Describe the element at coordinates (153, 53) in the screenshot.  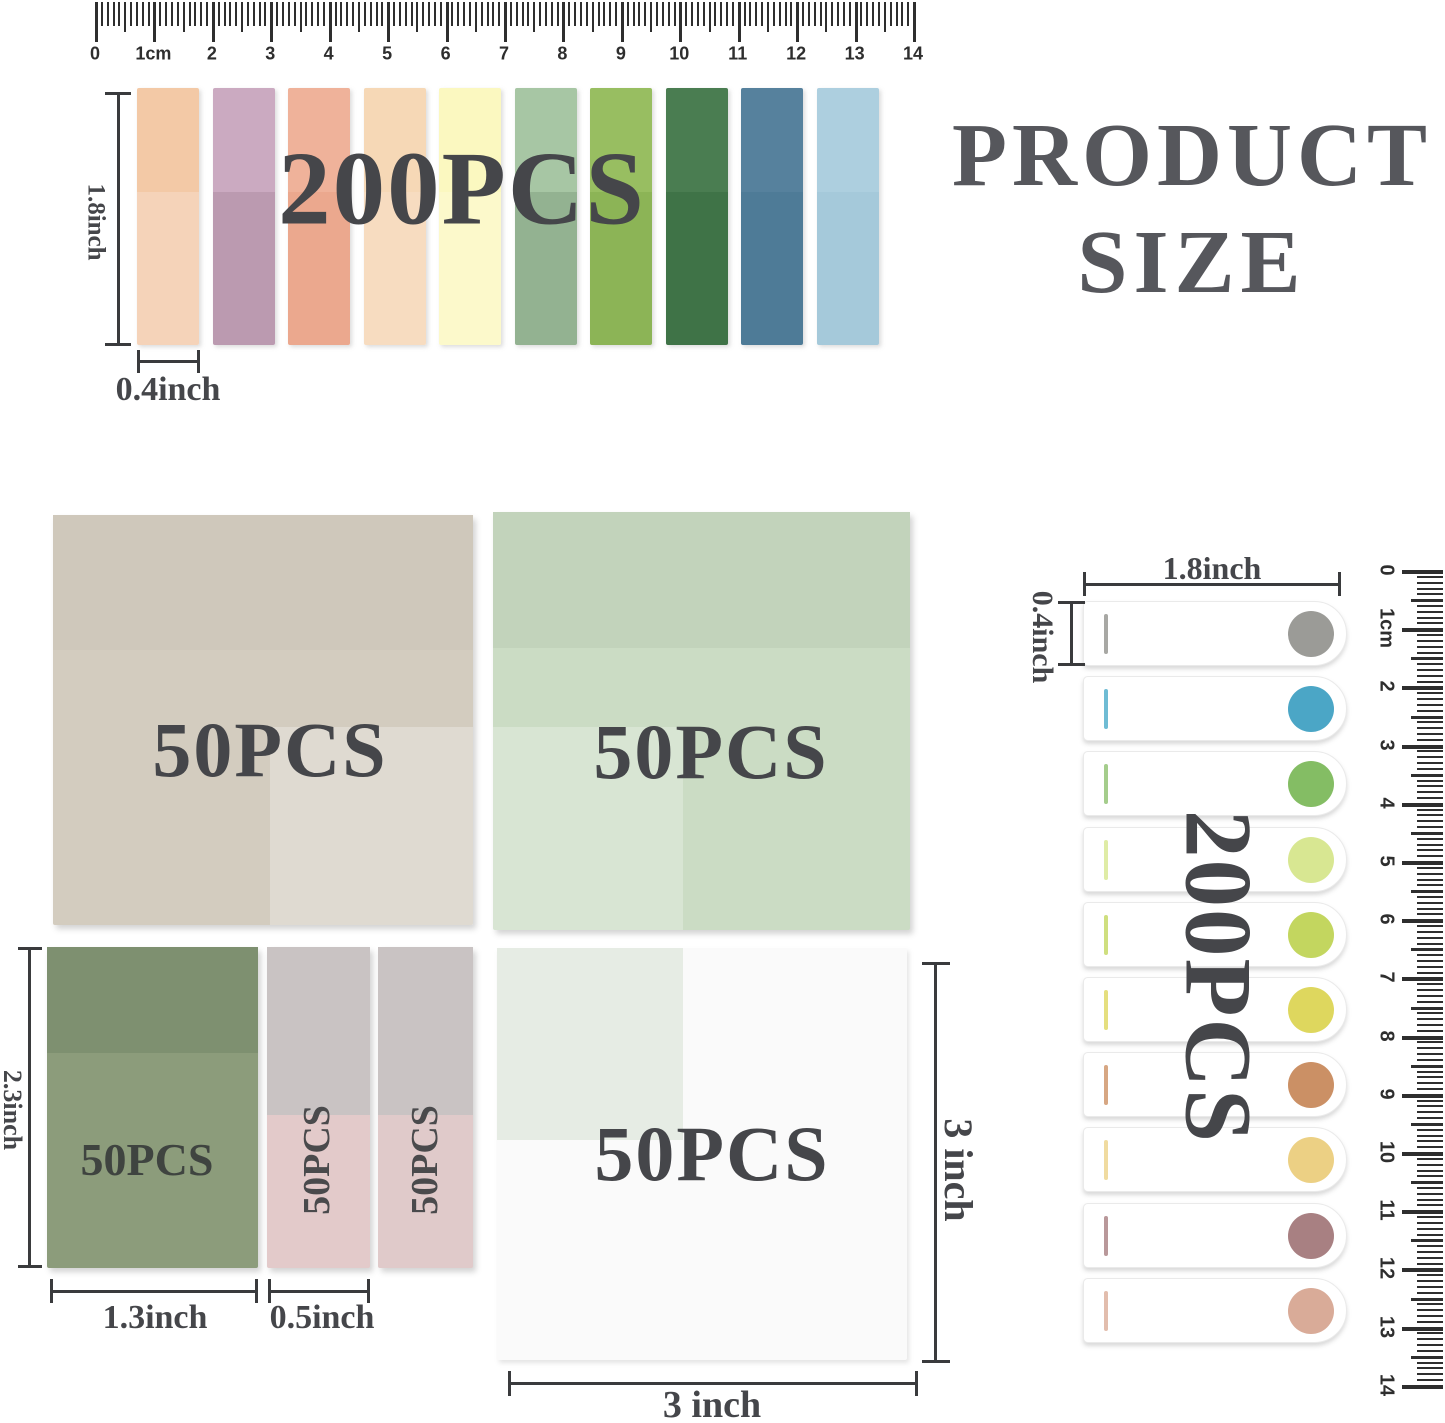
I see `ruler-unit-label: 1cm` at that location.